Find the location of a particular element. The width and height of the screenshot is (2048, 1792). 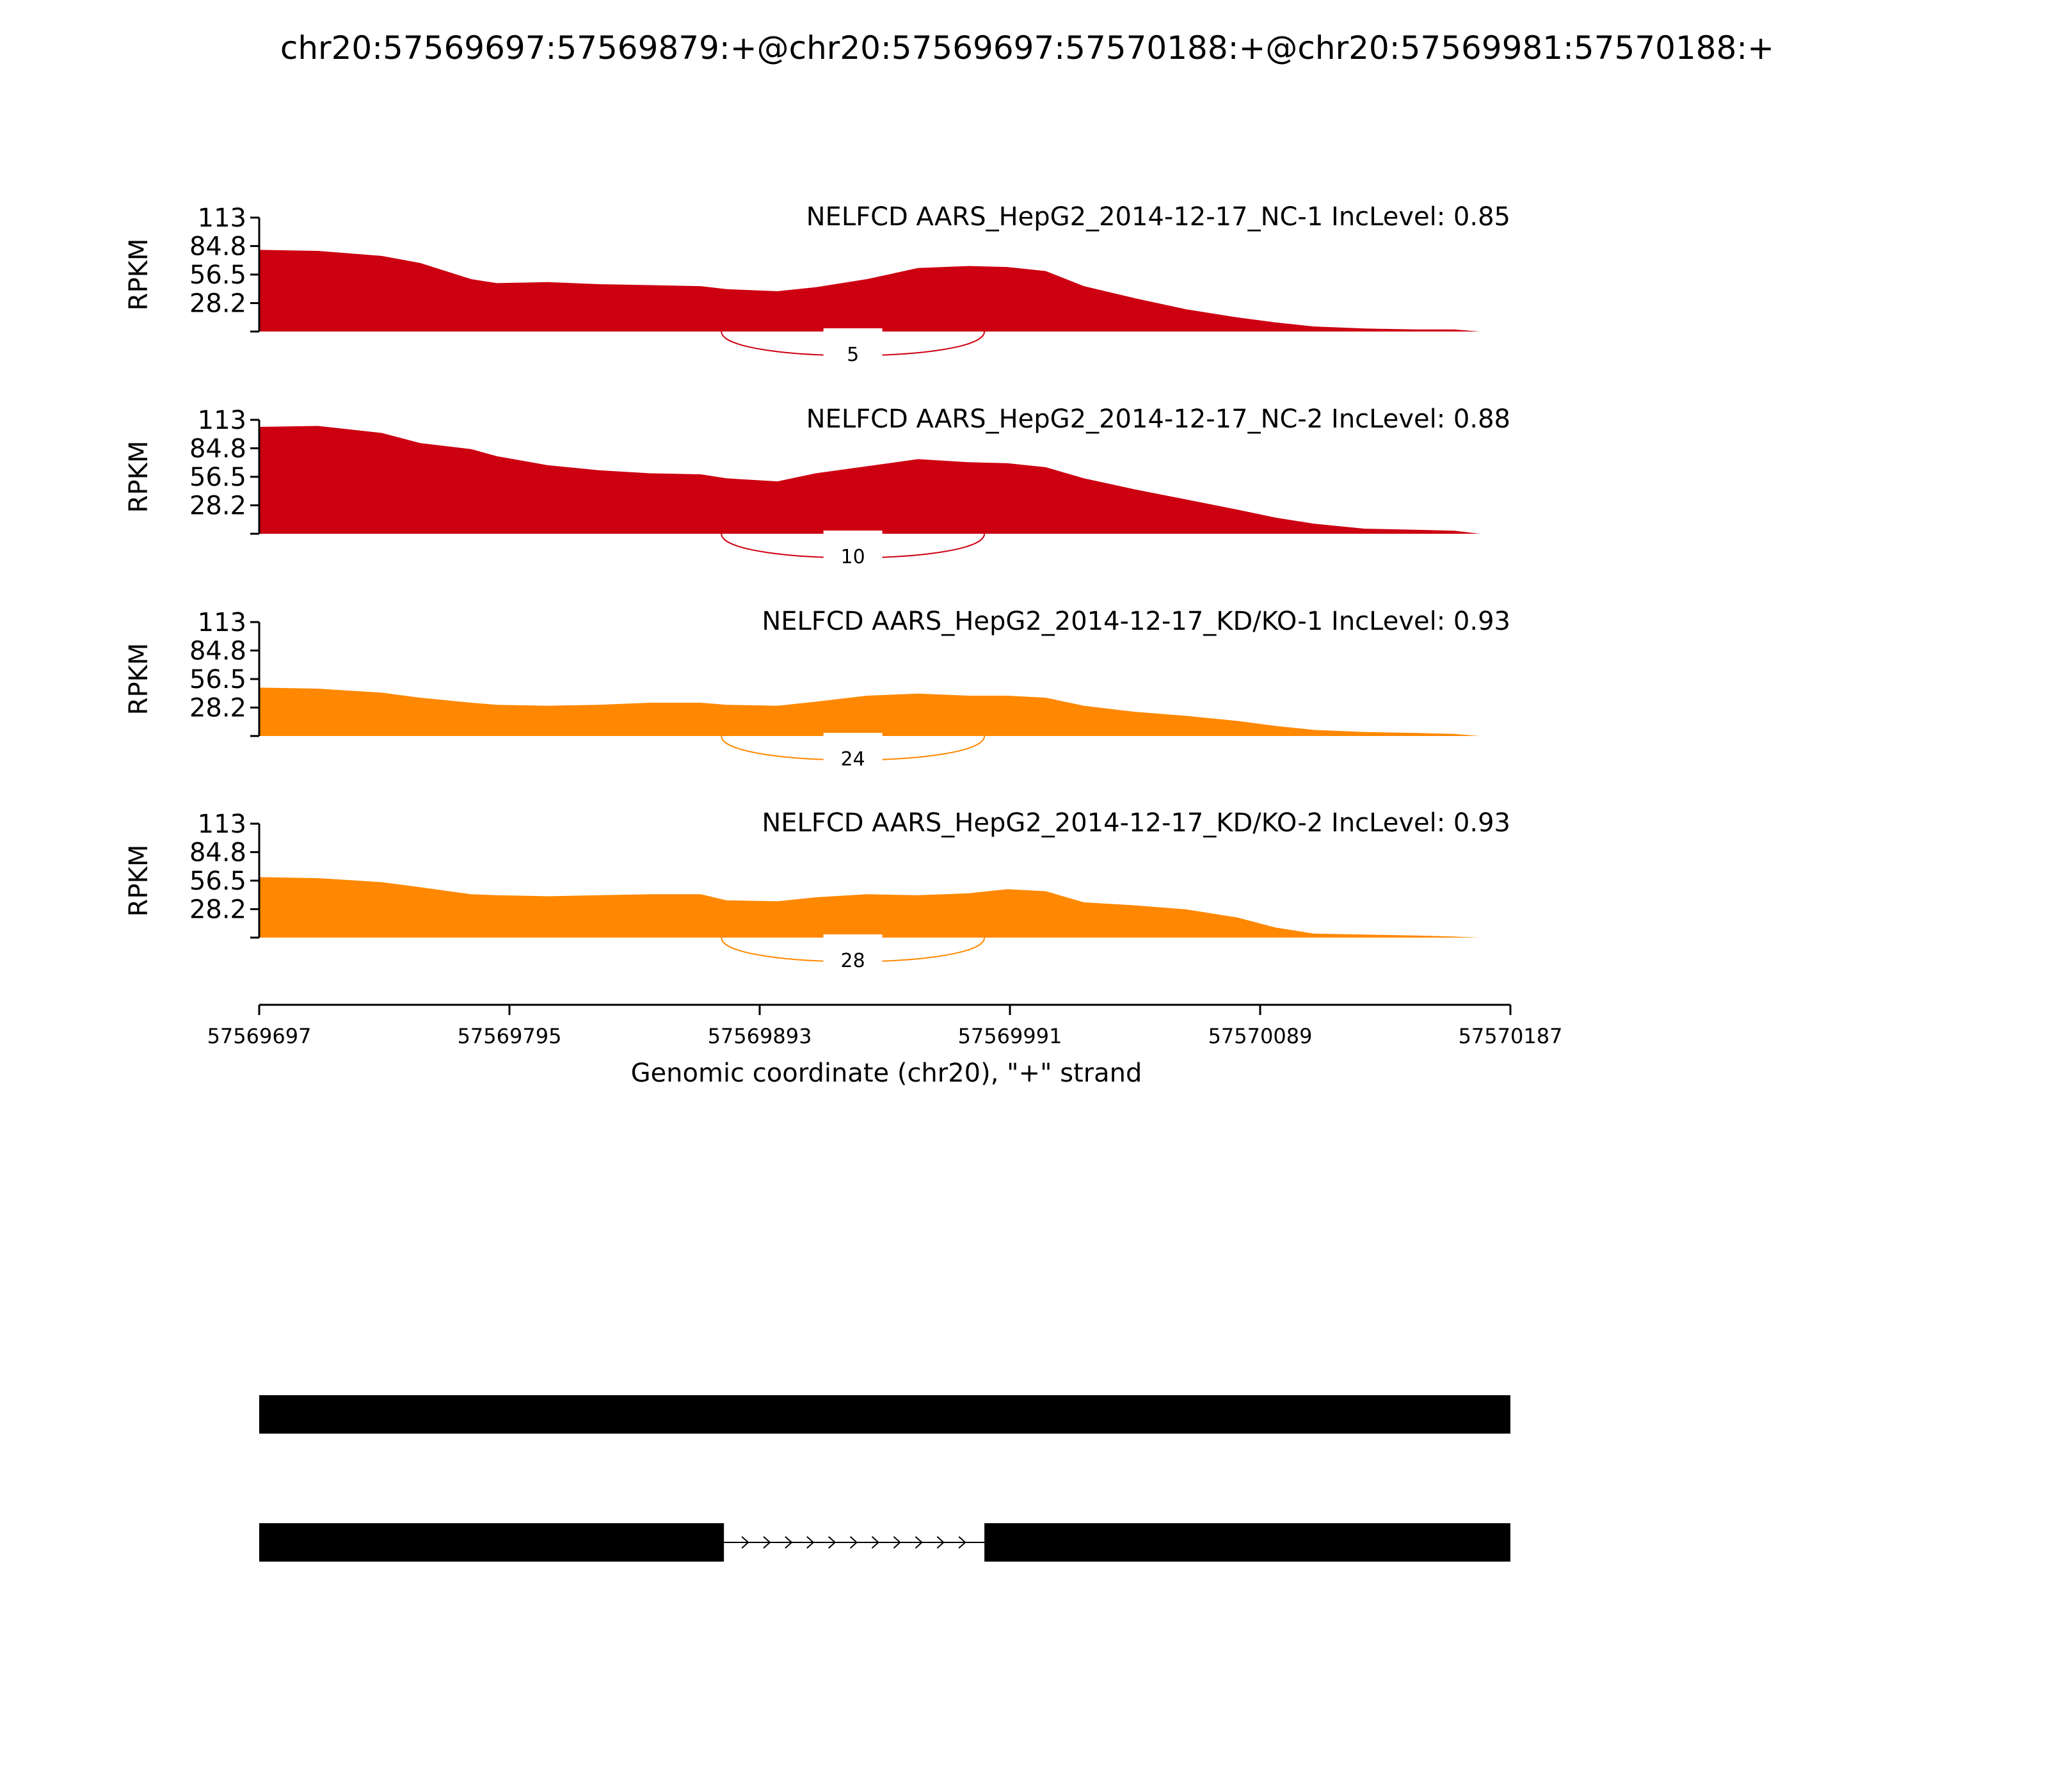

junction-count: 10 is located at coordinates (853, 557).